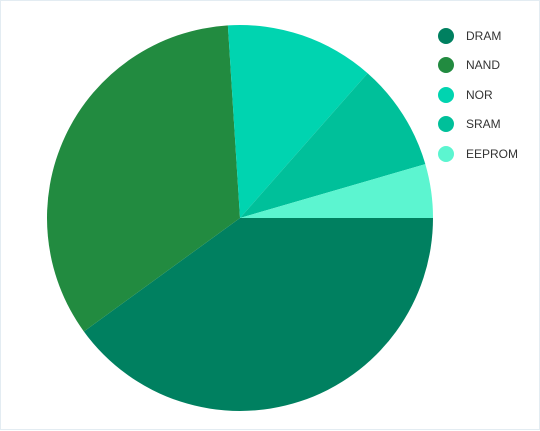  What do you see at coordinates (446, 94) in the screenshot?
I see `legend-swatch-nor` at bounding box center [446, 94].